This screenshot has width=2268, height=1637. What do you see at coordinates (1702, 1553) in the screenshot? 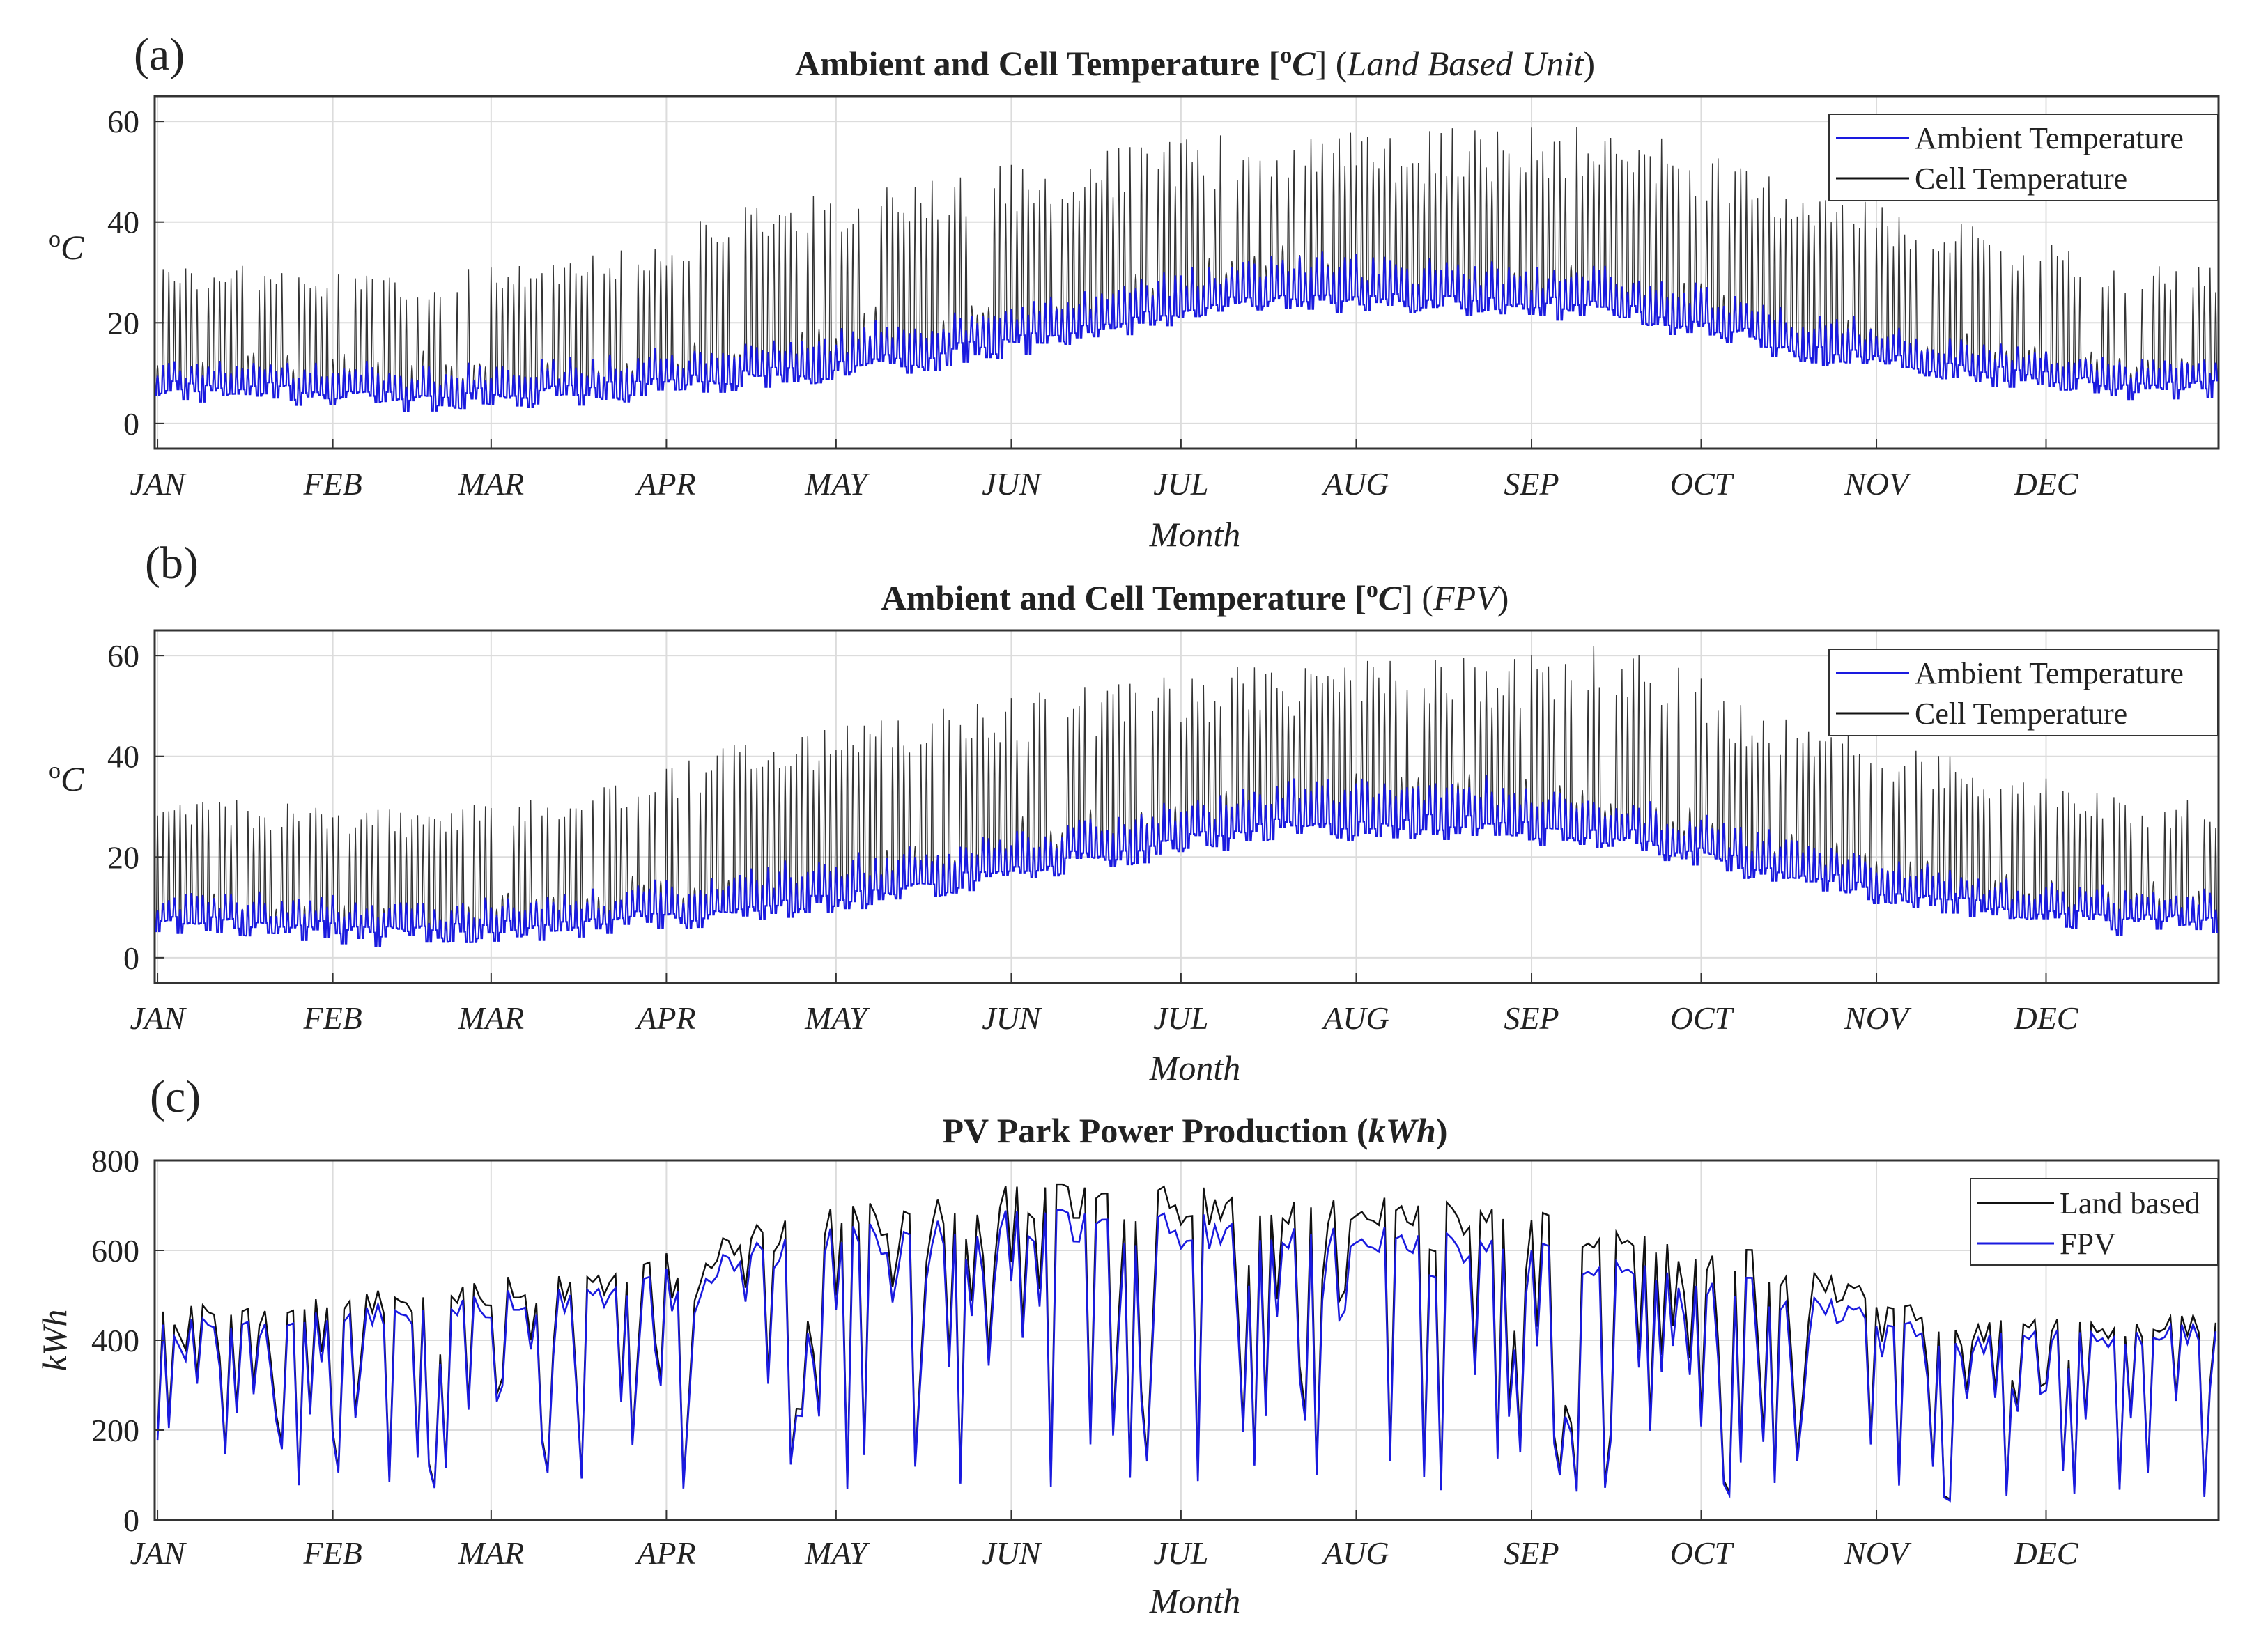
I see `panel-c-xtick-label: OCT` at bounding box center [1702, 1553].